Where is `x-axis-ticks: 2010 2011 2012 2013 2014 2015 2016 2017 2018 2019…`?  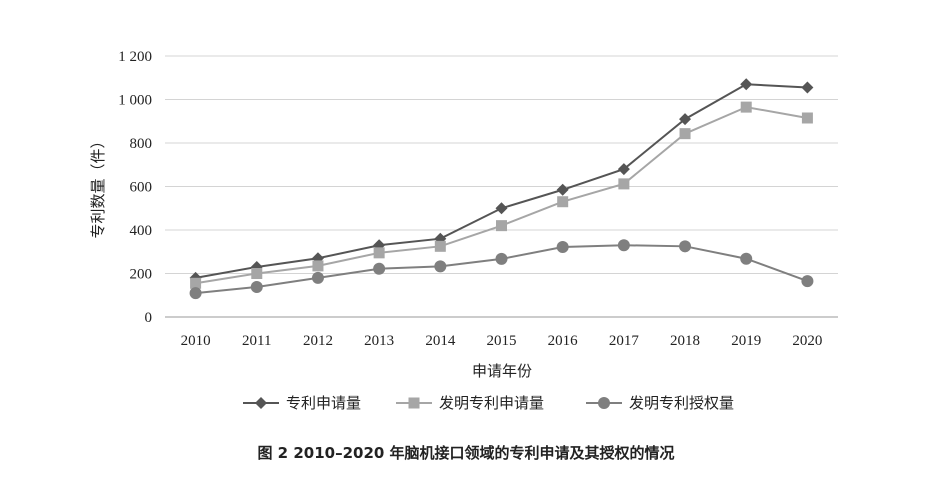
x-axis-ticks: 2010 2011 2012 2013 2014 2015 2016 2017 2018 2019… is located at coordinates (502, 341).